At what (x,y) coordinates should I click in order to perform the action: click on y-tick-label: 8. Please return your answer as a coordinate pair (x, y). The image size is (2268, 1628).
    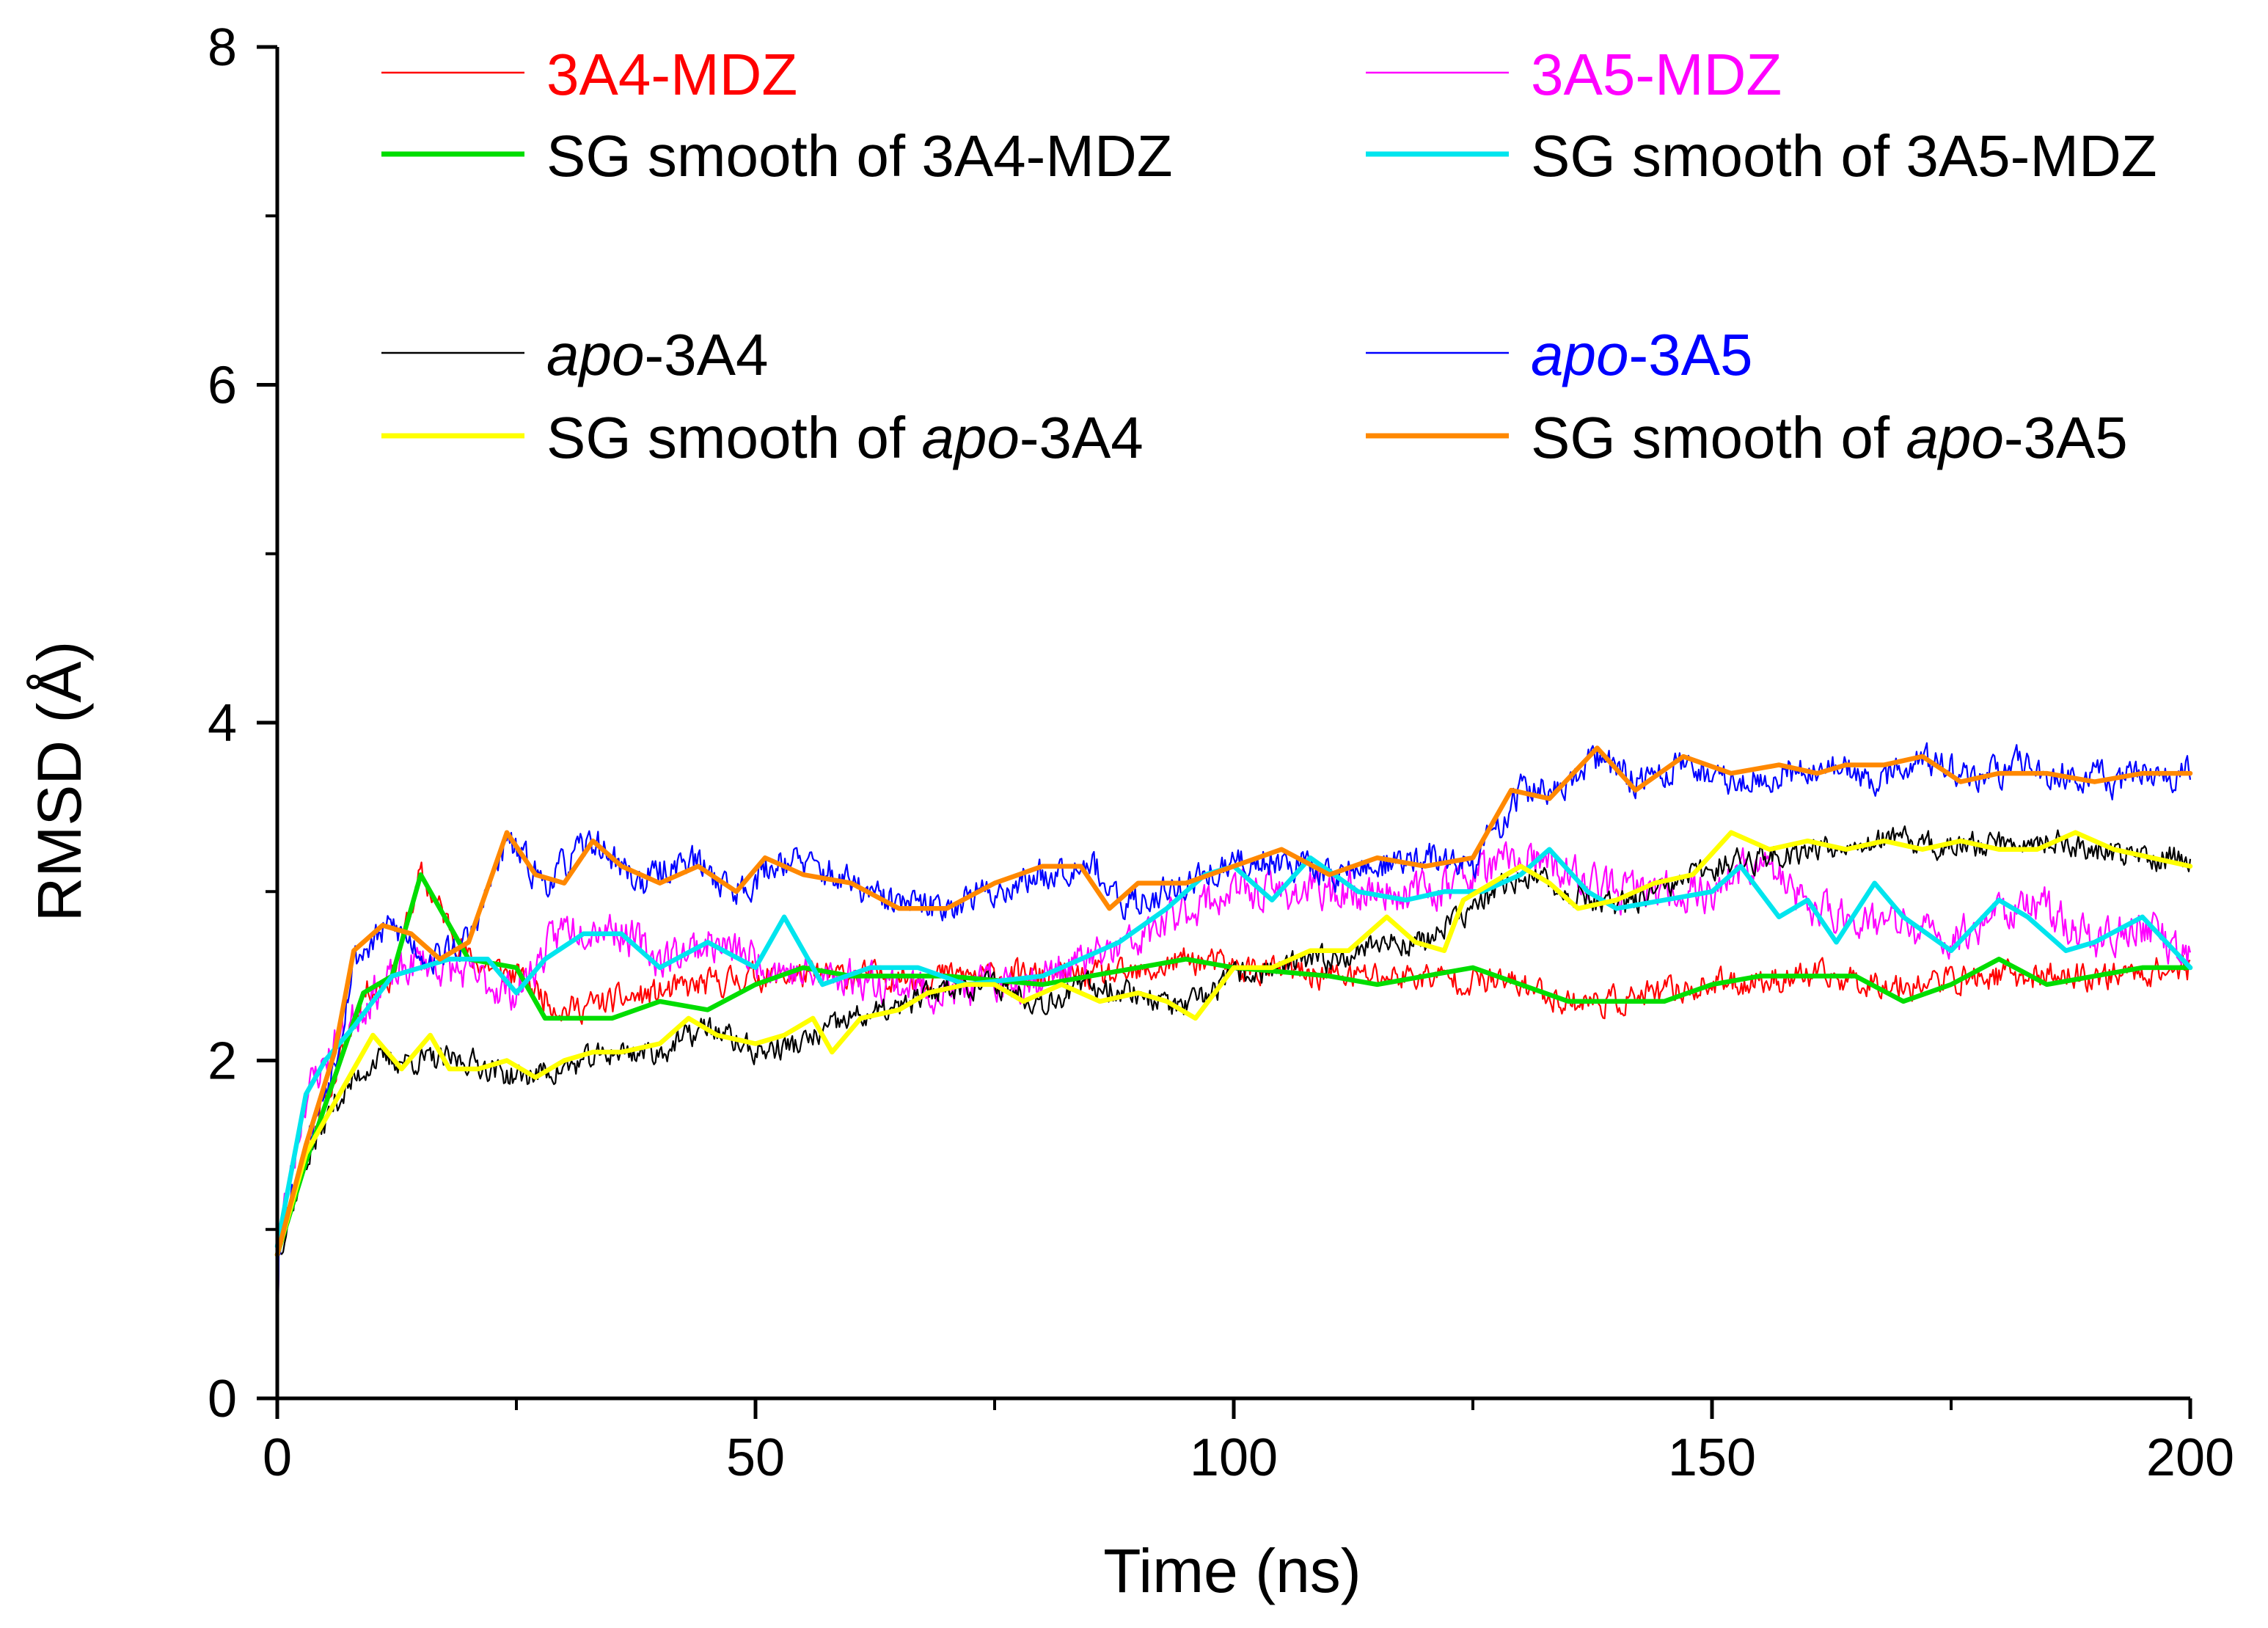
    Looking at the image, I should click on (222, 47).